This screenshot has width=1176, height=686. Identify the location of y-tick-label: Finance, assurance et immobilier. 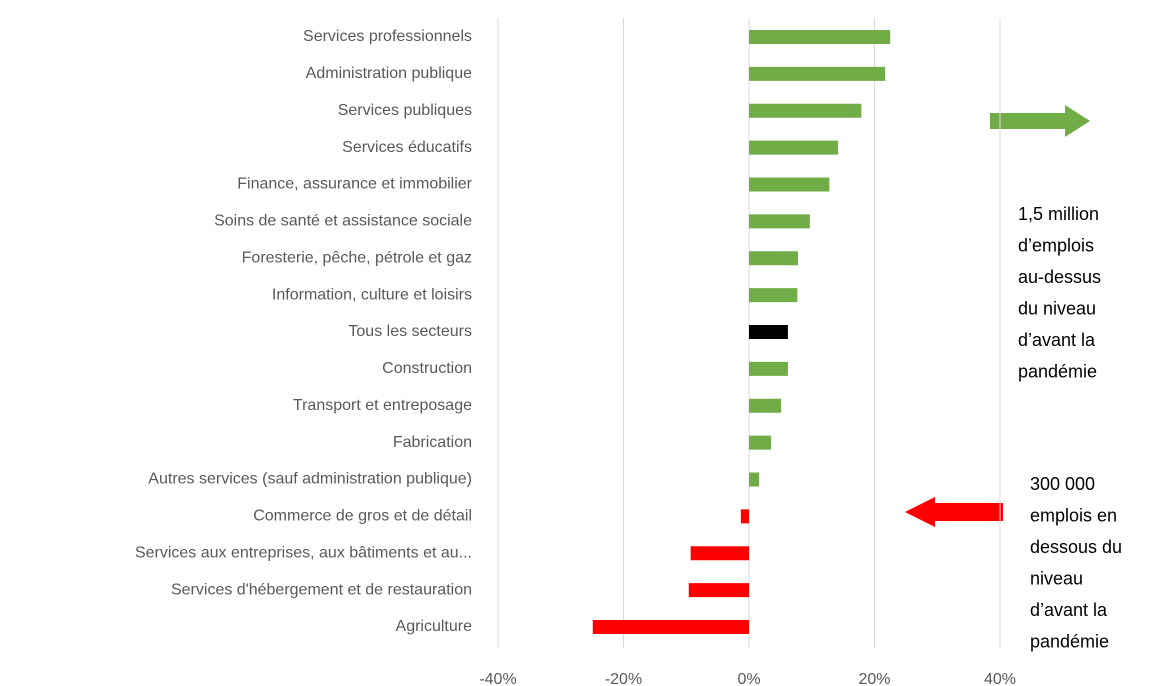
(354, 184).